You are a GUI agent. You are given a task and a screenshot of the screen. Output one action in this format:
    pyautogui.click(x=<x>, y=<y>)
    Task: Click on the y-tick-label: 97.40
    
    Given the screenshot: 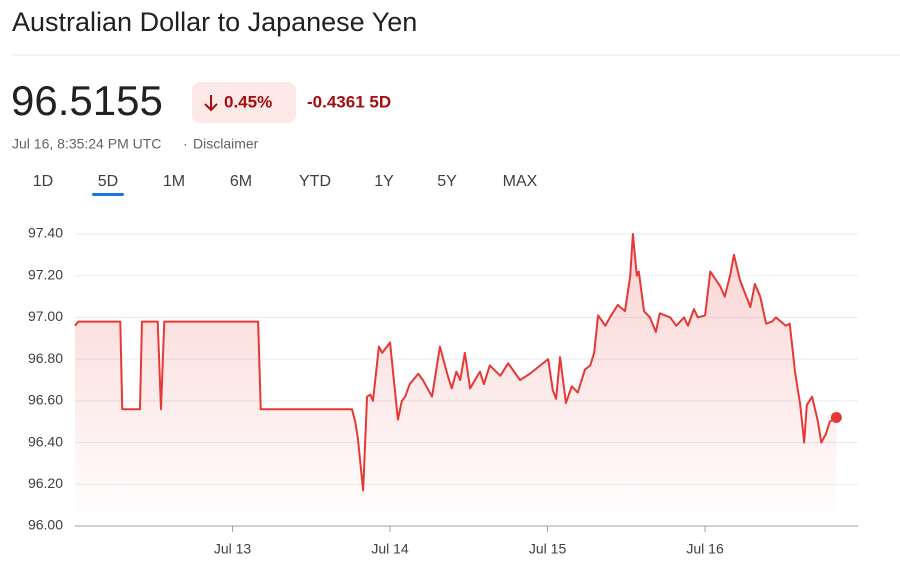 What is the action you would take?
    pyautogui.click(x=45, y=233)
    